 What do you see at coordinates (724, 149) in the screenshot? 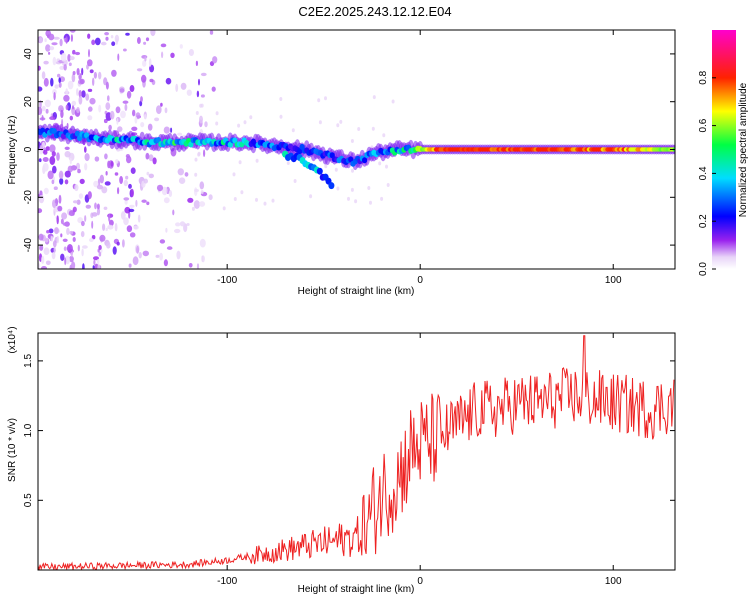
I see `colorbar-scale` at bounding box center [724, 149].